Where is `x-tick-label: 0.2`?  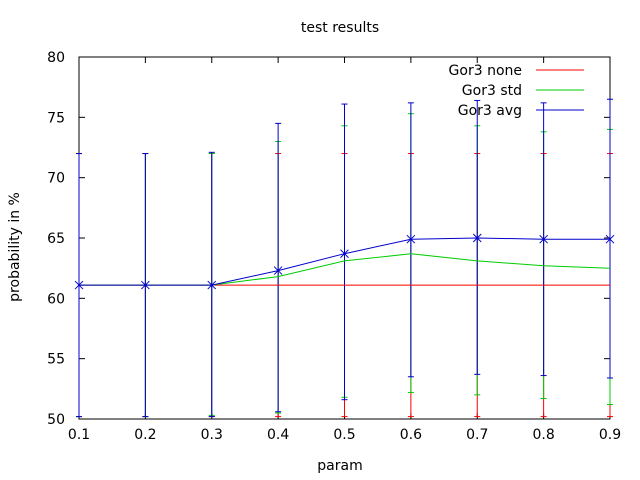 x-tick-label: 0.2 is located at coordinates (145, 435).